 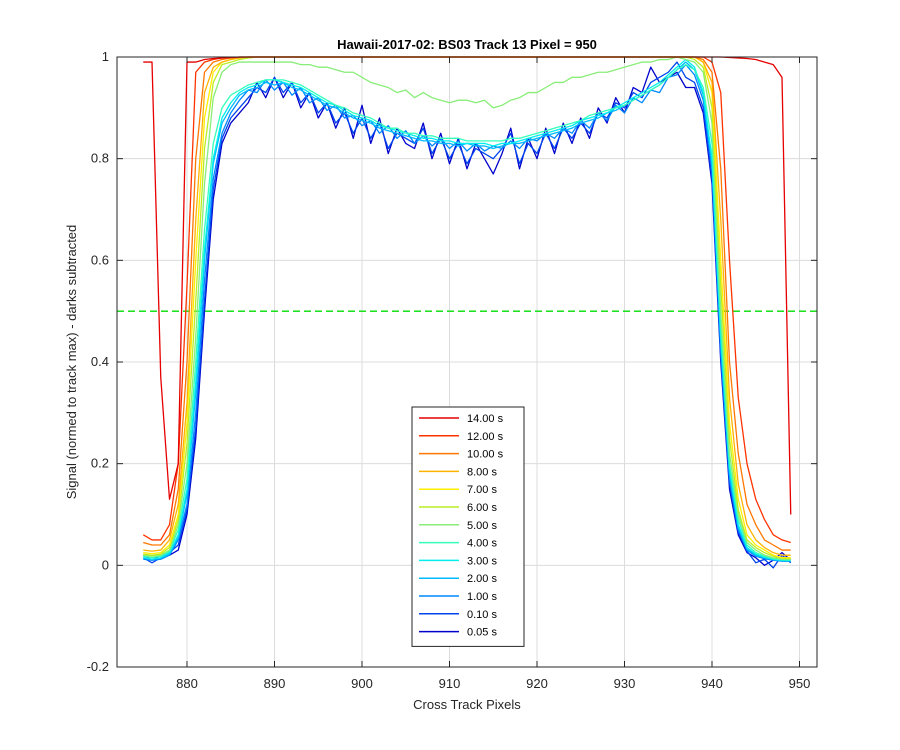 I want to click on legend-label: 3.00 s, so click(x=482, y=561).